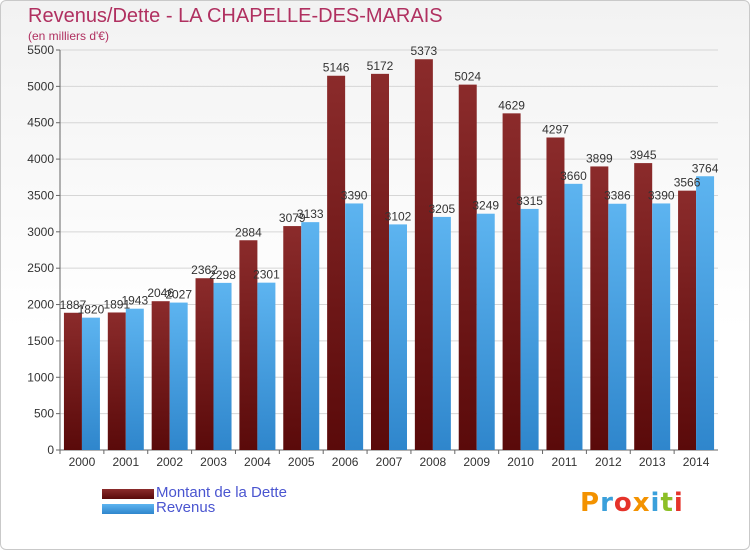 The height and width of the screenshot is (550, 750). What do you see at coordinates (705, 168) in the screenshot?
I see `data-label: 3764` at bounding box center [705, 168].